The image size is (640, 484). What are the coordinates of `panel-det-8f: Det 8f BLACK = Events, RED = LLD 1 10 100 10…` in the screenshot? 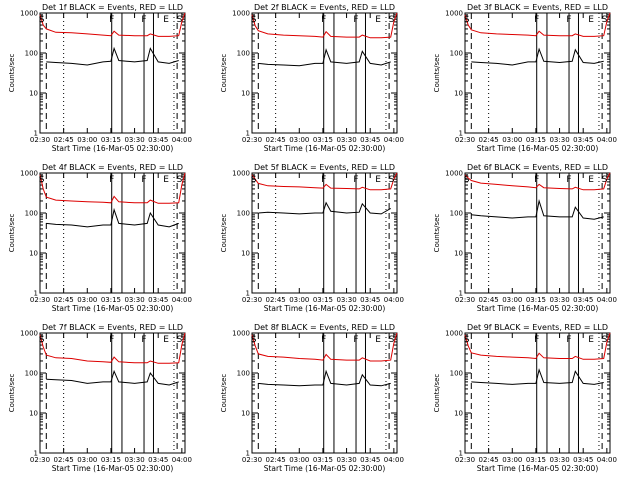 It's located at (312, 398).